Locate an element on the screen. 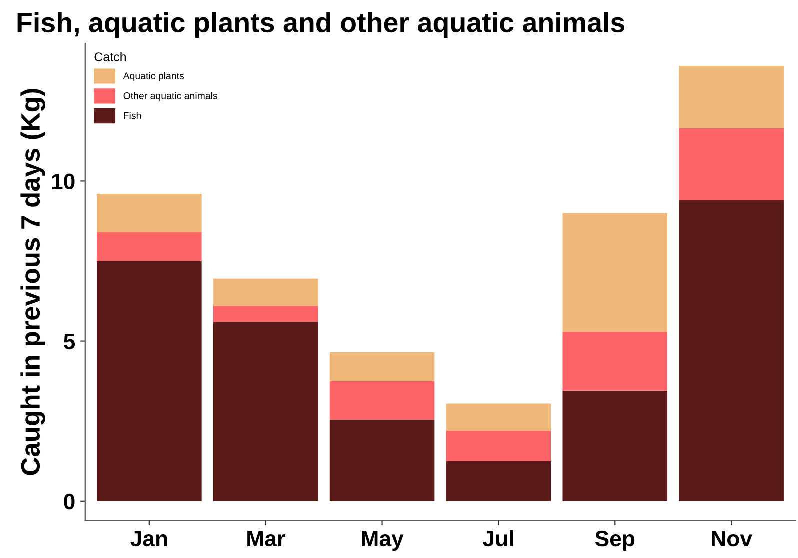  y-tick-label: 5 is located at coordinates (70, 342).